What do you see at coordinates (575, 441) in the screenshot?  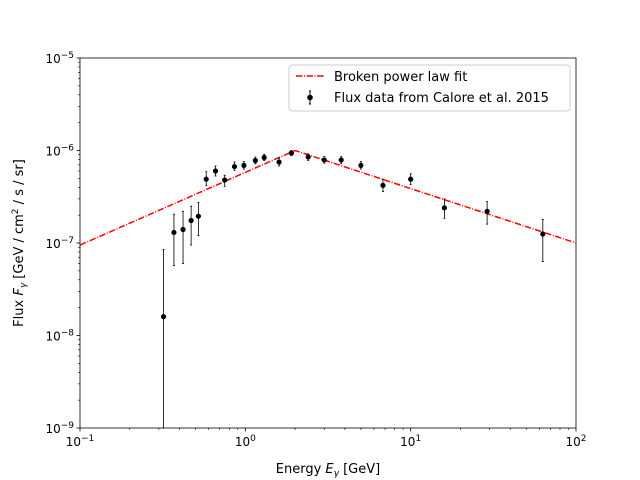 I see `x-tick-label: 10²` at bounding box center [575, 441].